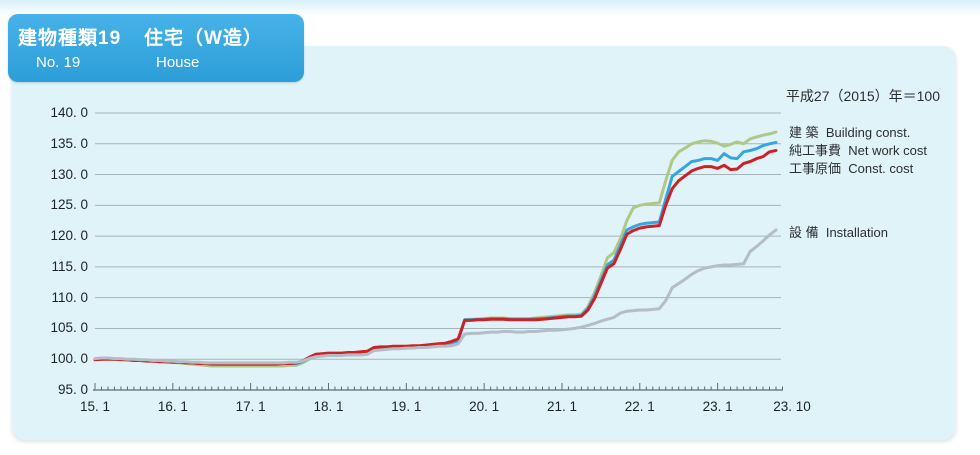  What do you see at coordinates (178, 62) in the screenshot?
I see `page-subtitle-en: House` at bounding box center [178, 62].